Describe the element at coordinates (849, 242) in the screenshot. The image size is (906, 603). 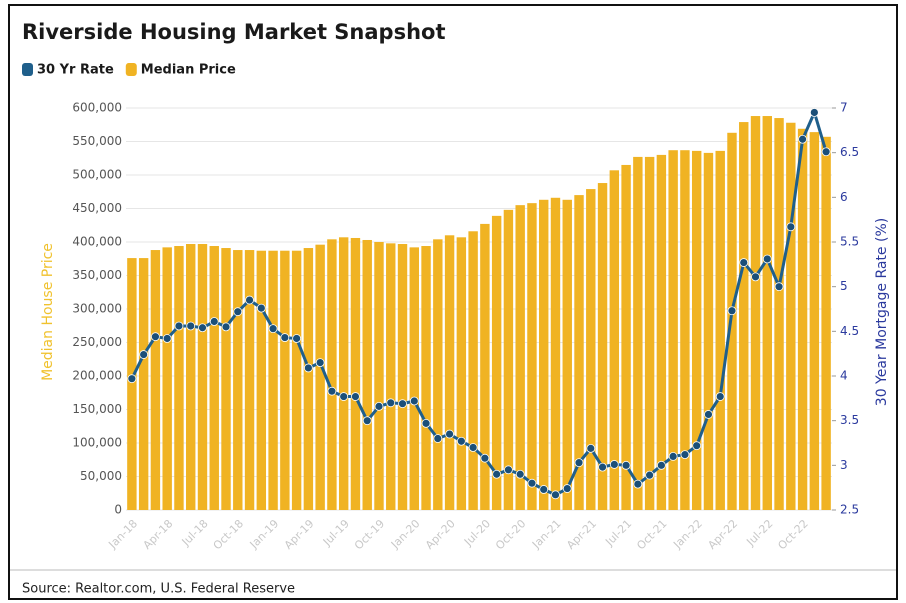
I see `y2-tick-label: 5.5` at that location.